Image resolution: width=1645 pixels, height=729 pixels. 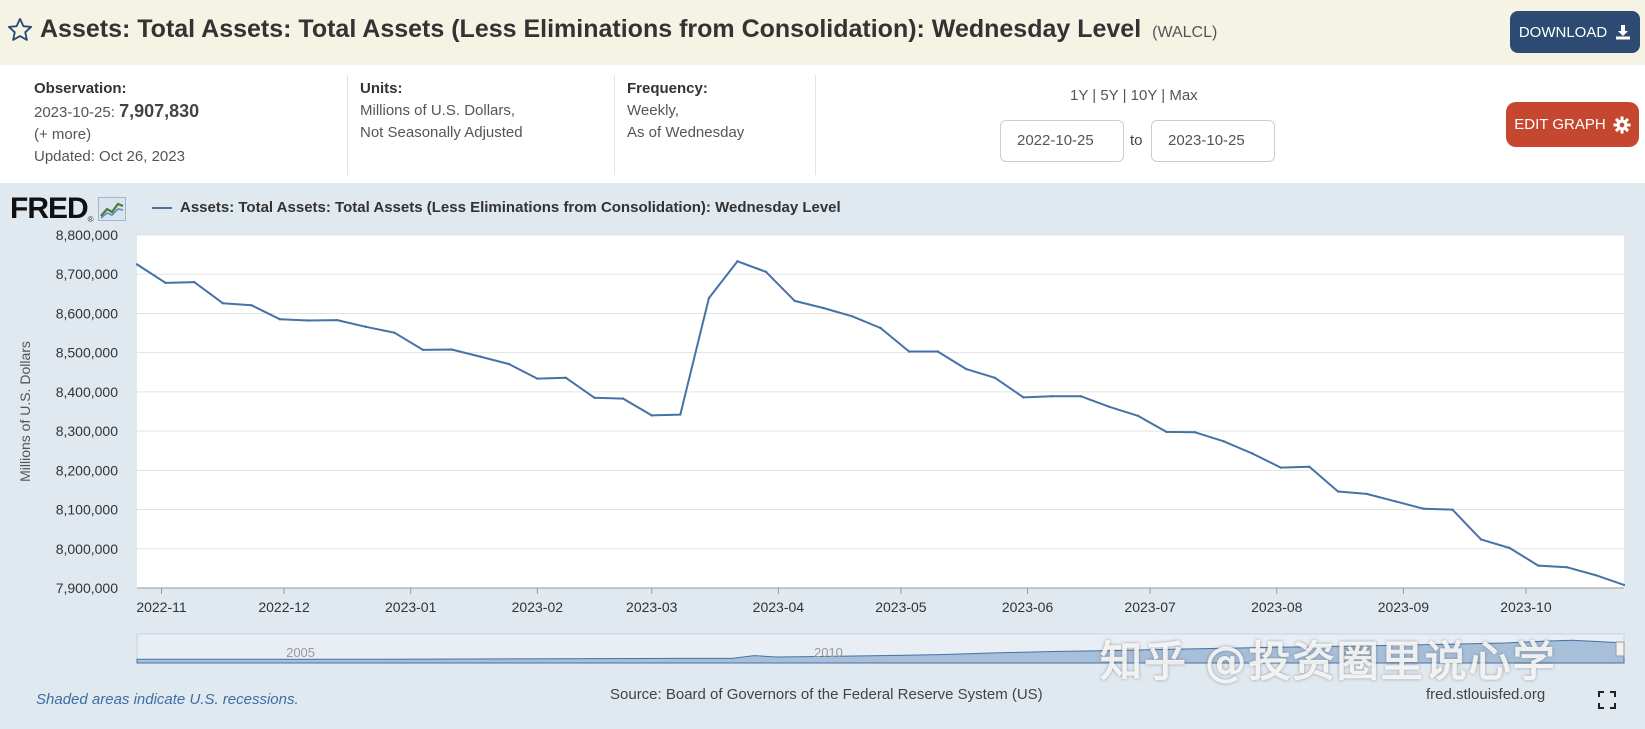 I want to click on units-line-1: Millions of U.S. Dollars,, so click(x=438, y=110).